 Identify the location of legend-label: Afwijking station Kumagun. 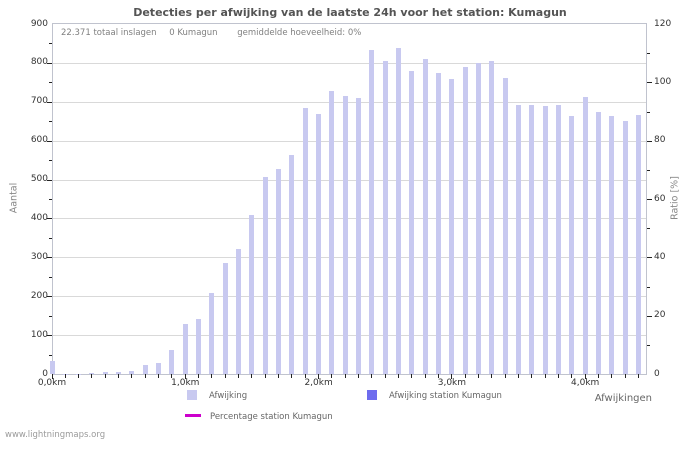
(445, 396).